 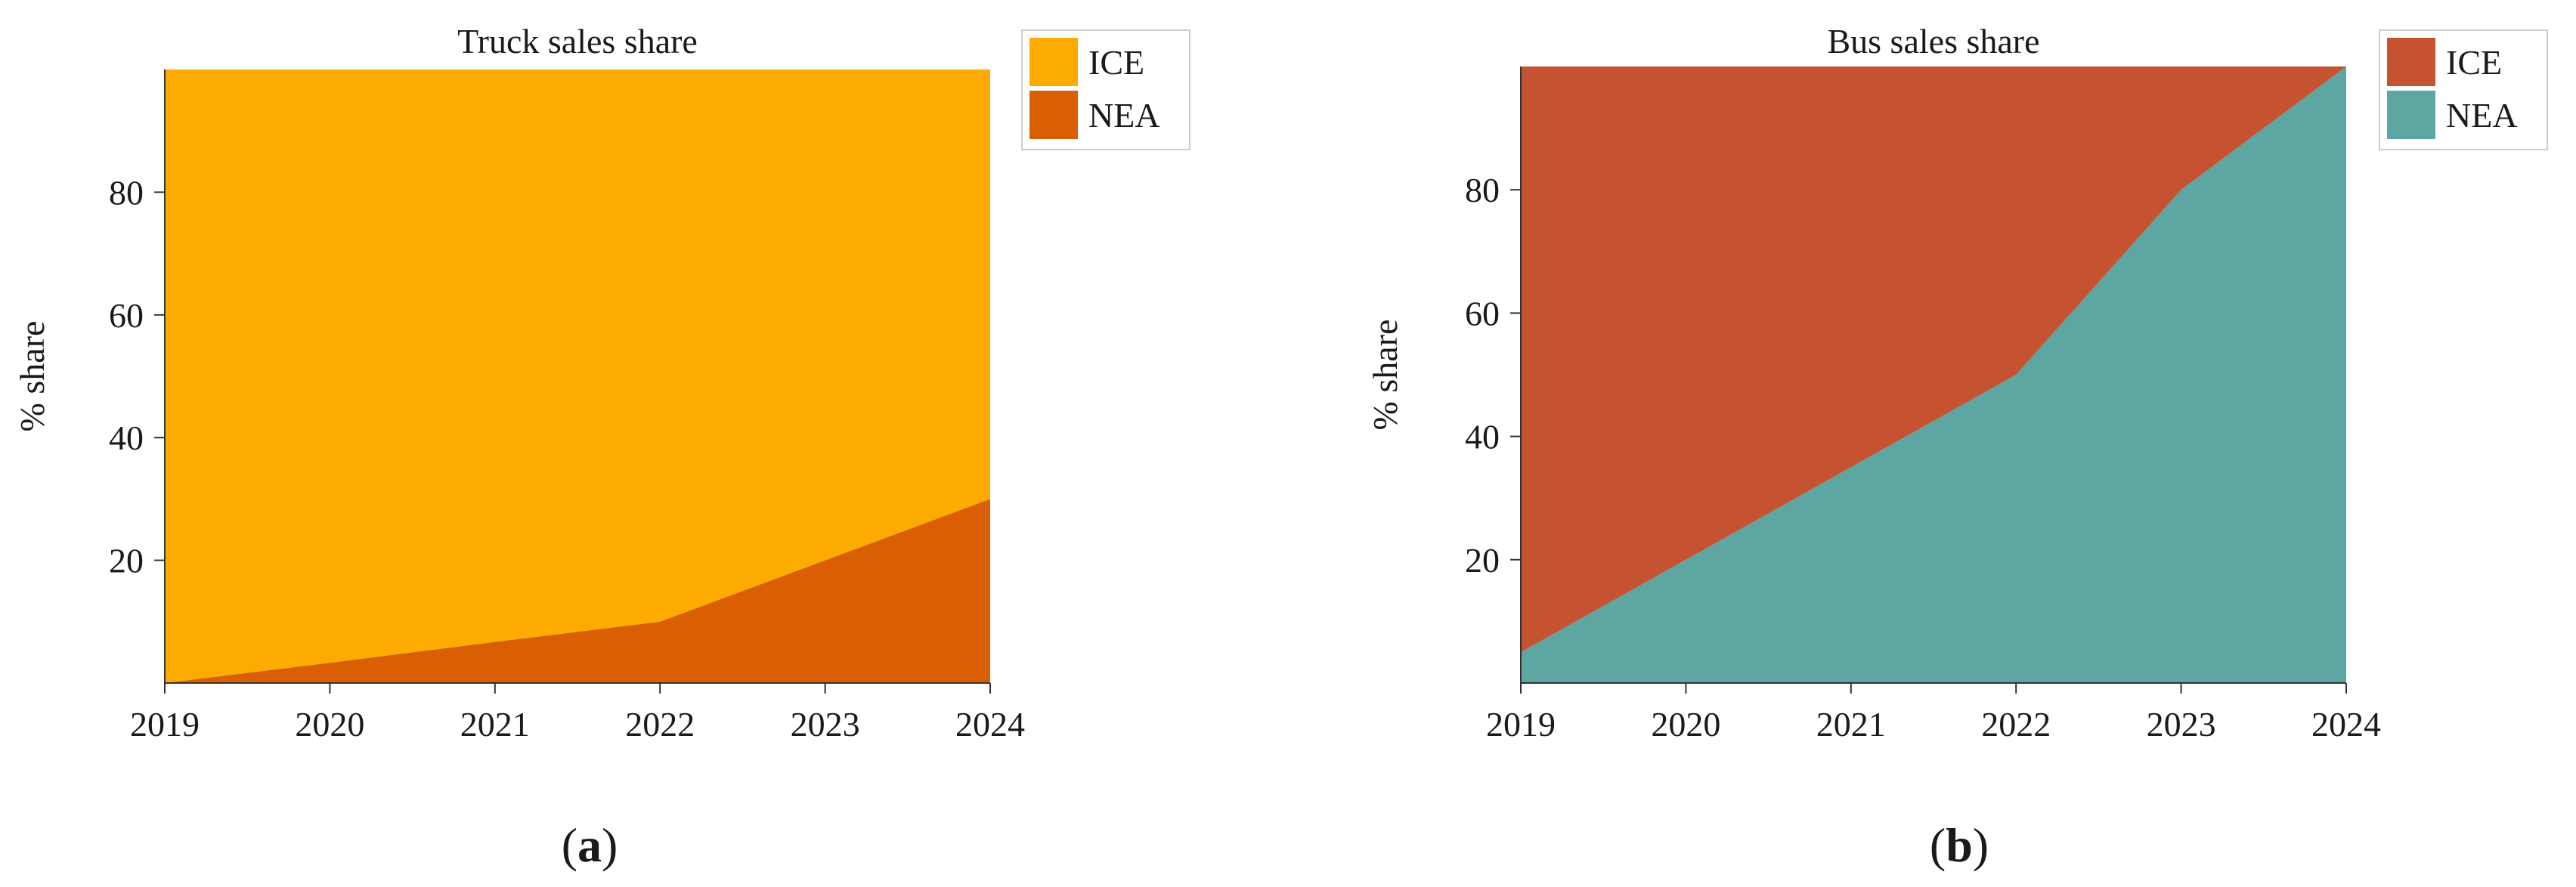 I want to click on panel-label-letter: b, so click(x=1960, y=845).